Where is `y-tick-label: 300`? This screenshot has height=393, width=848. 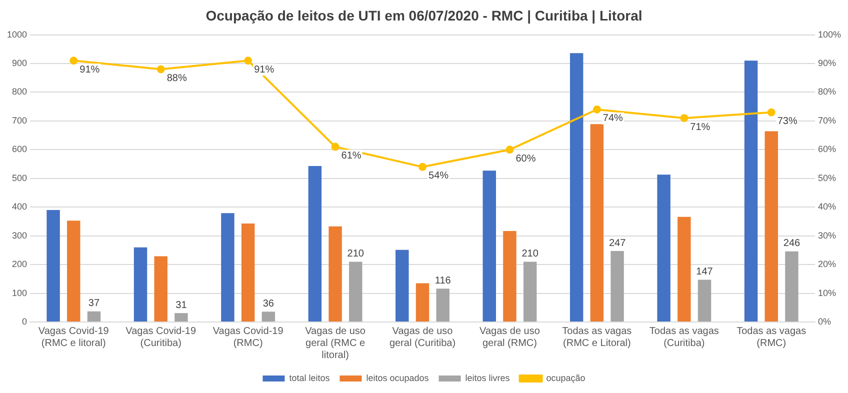
y-tick-label: 300 is located at coordinates (20, 235).